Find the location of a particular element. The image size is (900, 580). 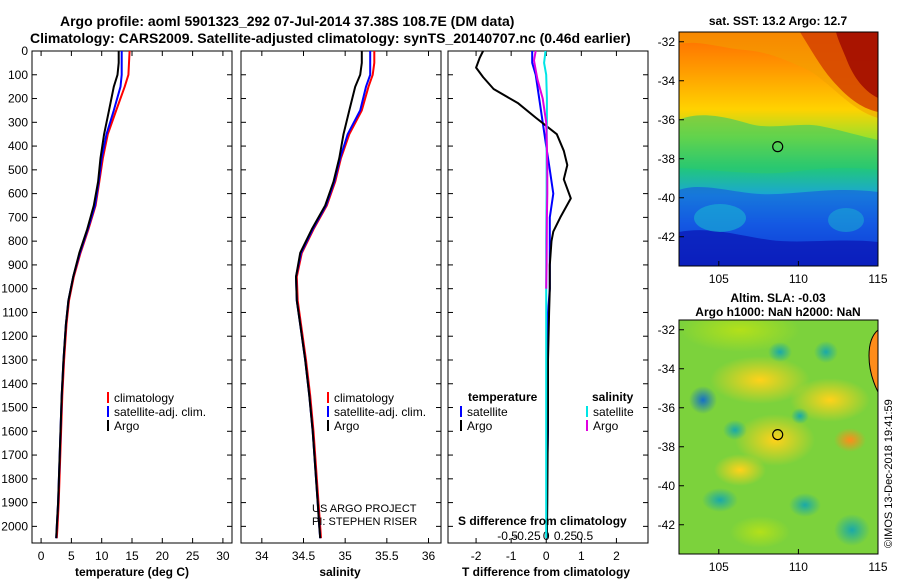

sst-field is located at coordinates (778, 149).